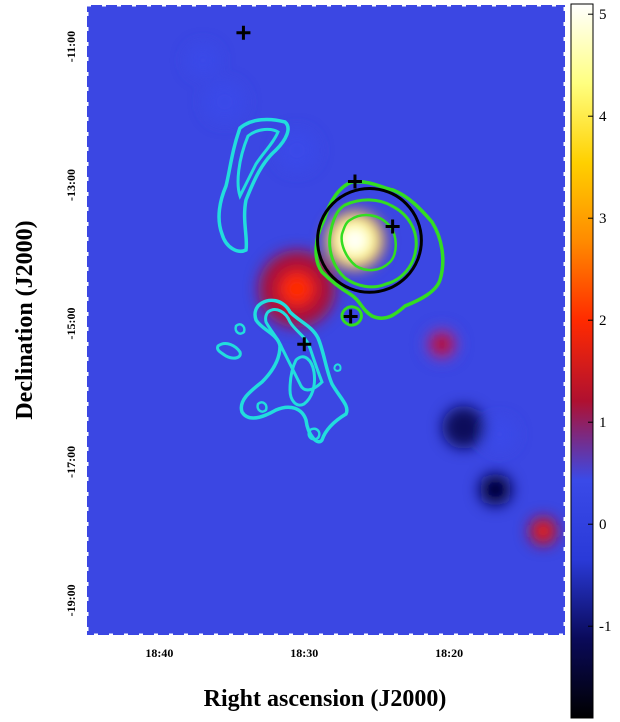  I want to click on colorbar-tick-label: 2, so click(603, 321).